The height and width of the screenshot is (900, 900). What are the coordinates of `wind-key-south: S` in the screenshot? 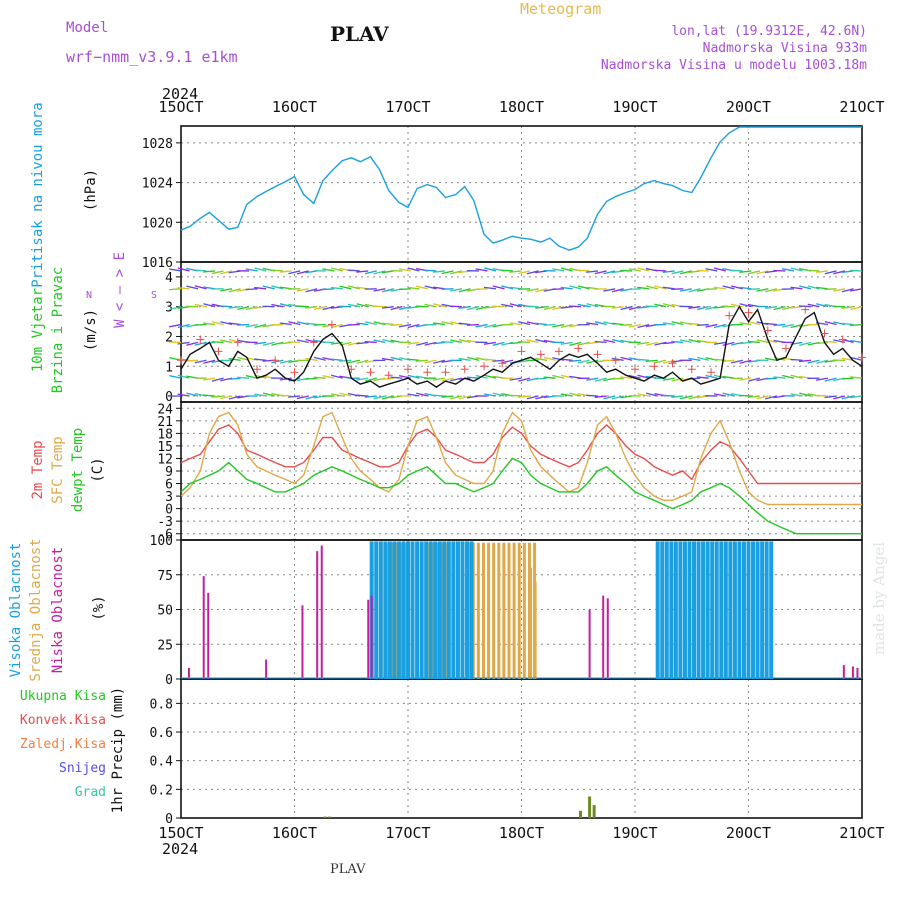 It's located at (154, 295).